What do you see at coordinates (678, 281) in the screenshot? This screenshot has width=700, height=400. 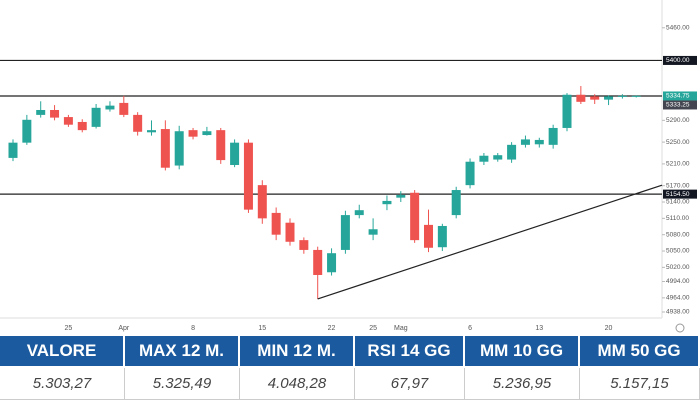 I see `y-tick-label: 4994.00` at bounding box center [678, 281].